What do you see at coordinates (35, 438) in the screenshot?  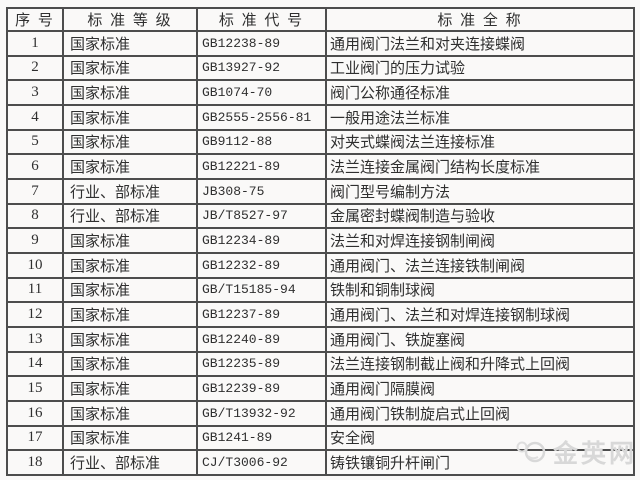 I see `cell-serial-number: 17` at bounding box center [35, 438].